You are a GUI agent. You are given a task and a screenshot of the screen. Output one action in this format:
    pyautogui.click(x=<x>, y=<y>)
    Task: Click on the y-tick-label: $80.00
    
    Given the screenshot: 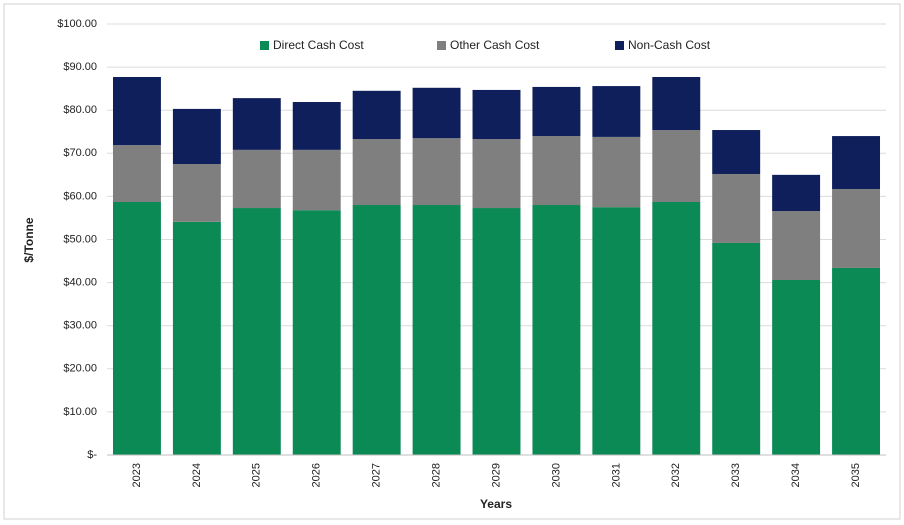 What is the action you would take?
    pyautogui.click(x=80, y=110)
    